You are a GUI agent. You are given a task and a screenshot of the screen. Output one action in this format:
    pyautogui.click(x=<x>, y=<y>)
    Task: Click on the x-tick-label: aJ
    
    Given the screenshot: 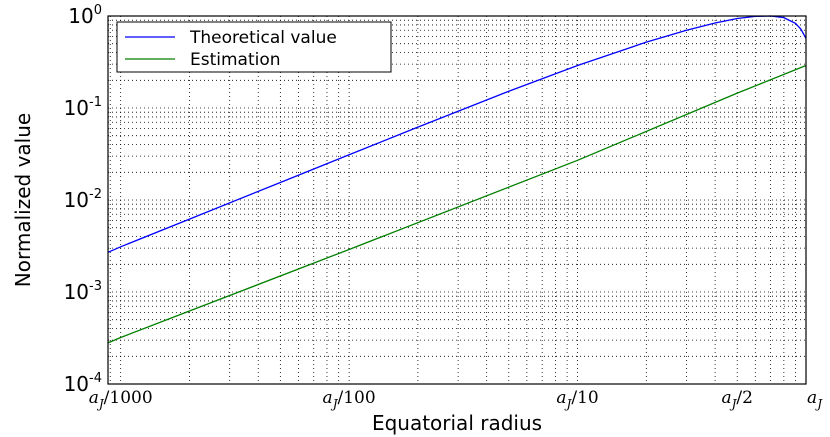 What is the action you would take?
    pyautogui.click(x=815, y=399)
    